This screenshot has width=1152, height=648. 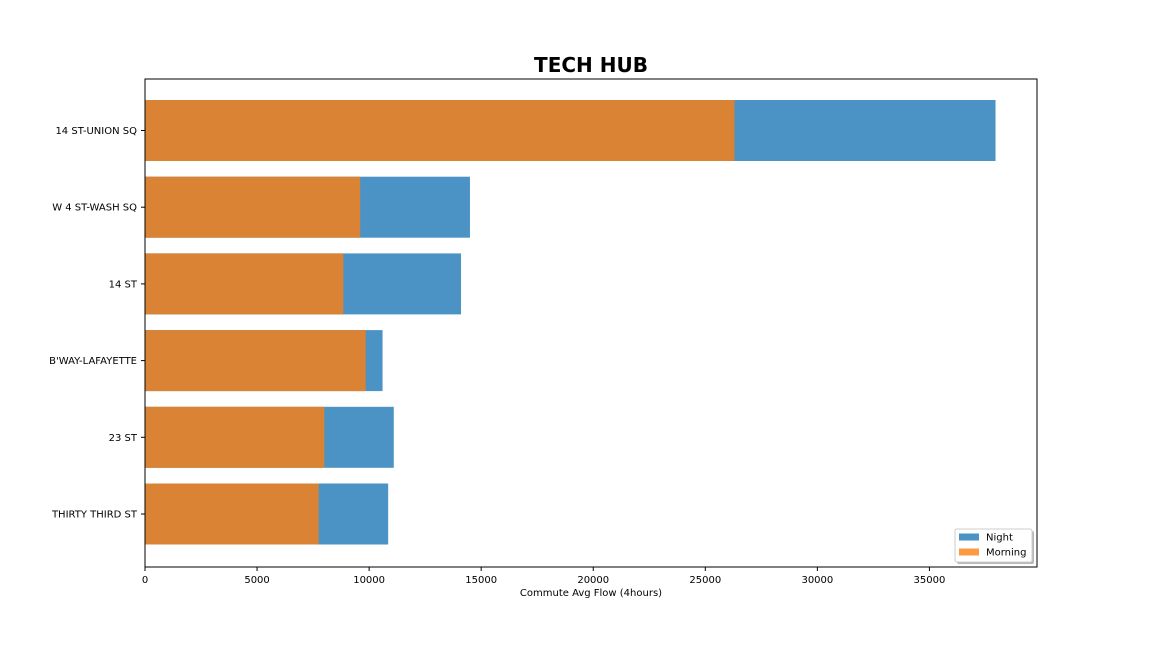 What do you see at coordinates (544, 576) in the screenshot?
I see `x-axis: 0 5000 10000 15000 20000 25000 30000 35000` at bounding box center [544, 576].